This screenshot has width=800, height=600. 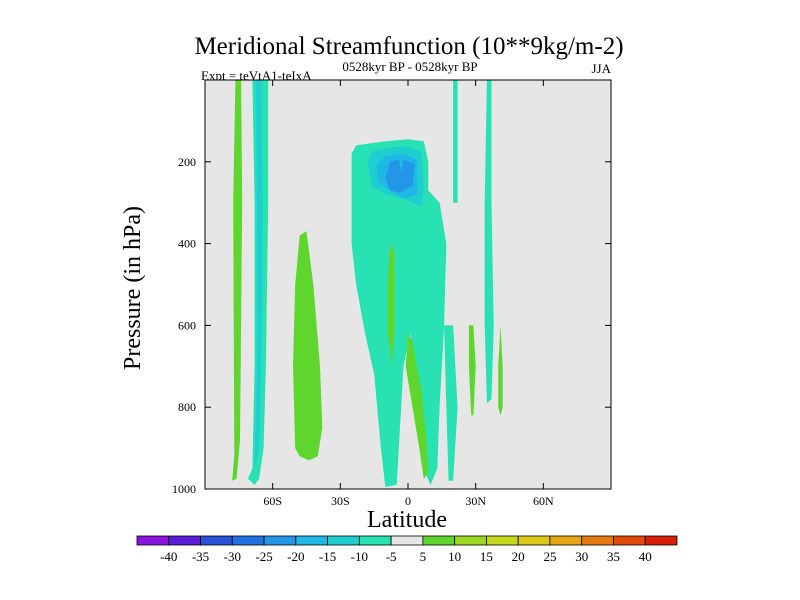 I want to click on colorbar: -40 -35 -30 -25 -20 -15 -10 -5 5 10 15 20 25 30 35 40, so click(x=407, y=549).